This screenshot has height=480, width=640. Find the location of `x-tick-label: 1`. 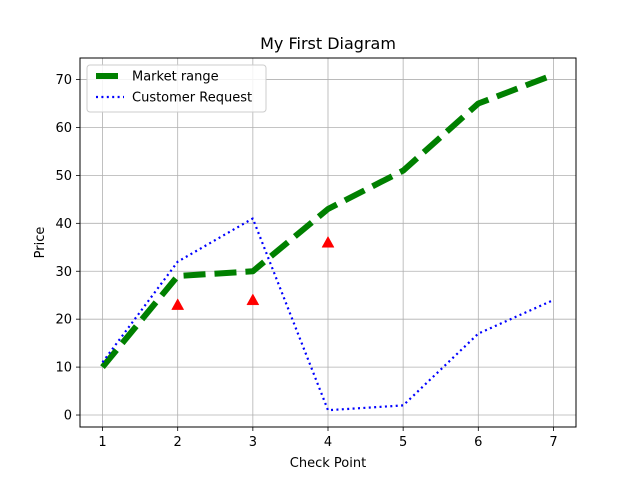

x-tick-label: 1 is located at coordinates (102, 442).